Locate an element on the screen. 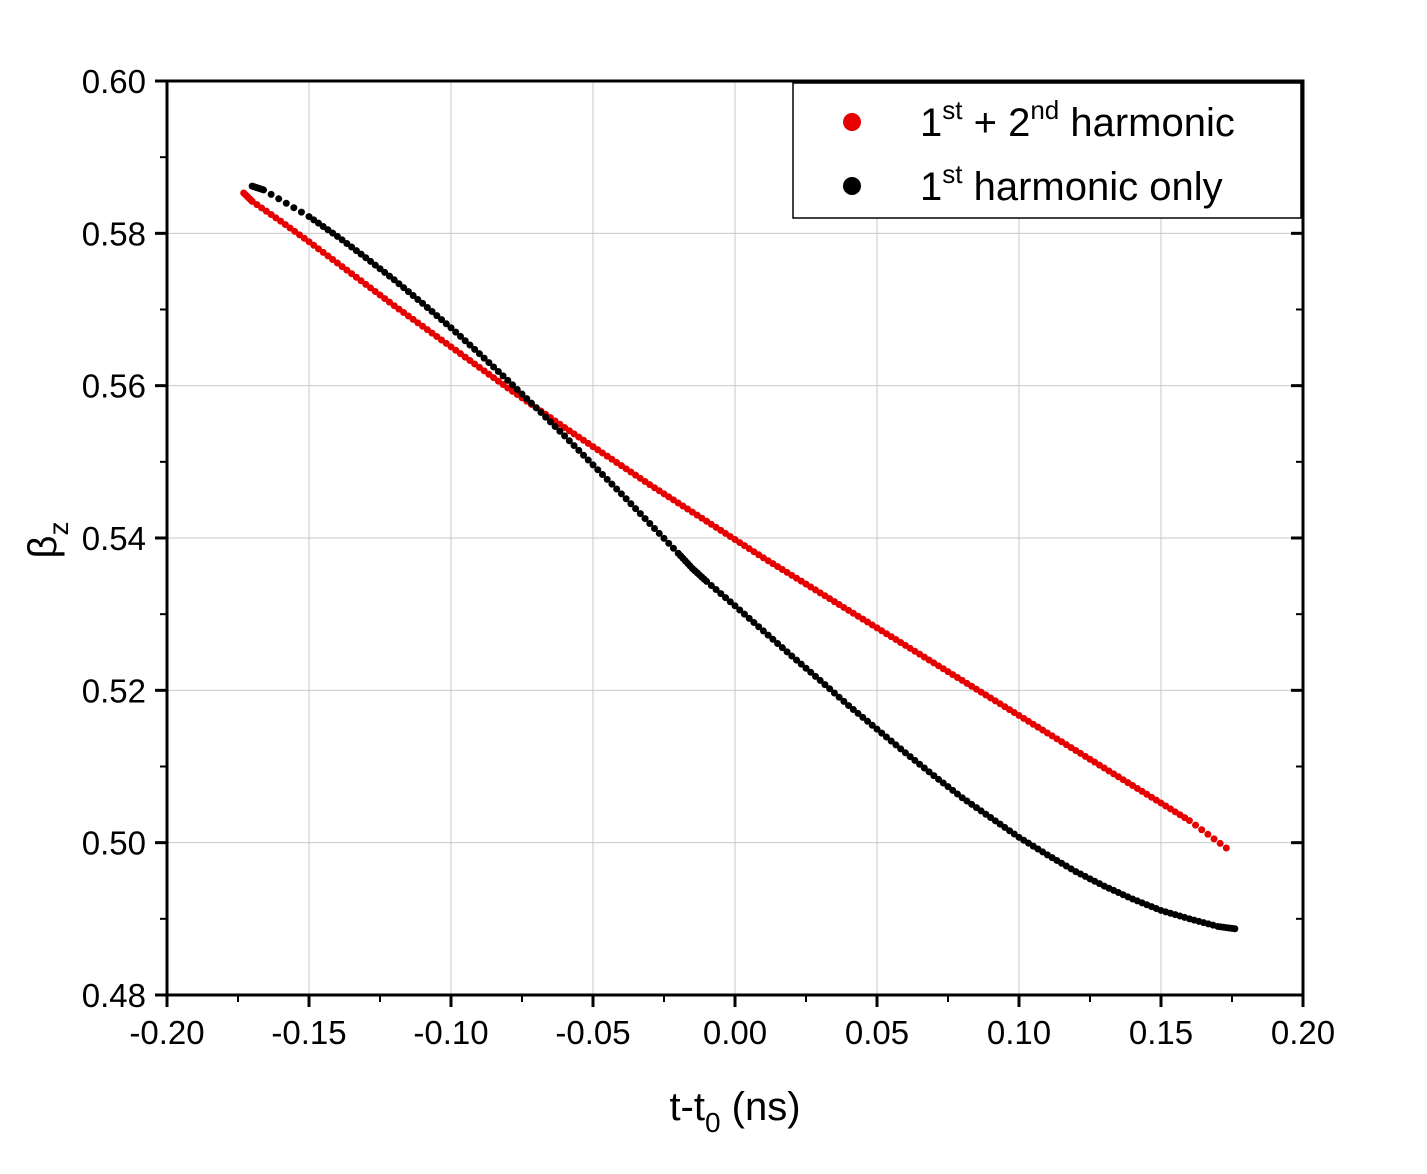 This screenshot has width=1427, height=1174. legend-label-1st-harmonic-only: 1st harmonic only is located at coordinates (1071, 184).